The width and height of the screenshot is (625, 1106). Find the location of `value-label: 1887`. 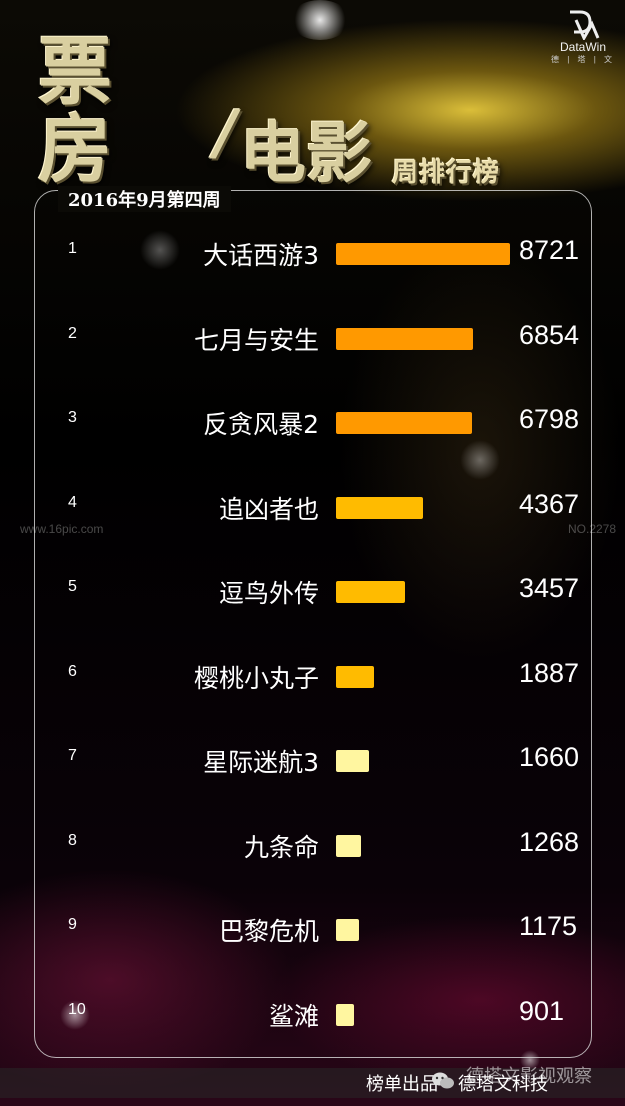

value-label: 1887 is located at coordinates (549, 672).